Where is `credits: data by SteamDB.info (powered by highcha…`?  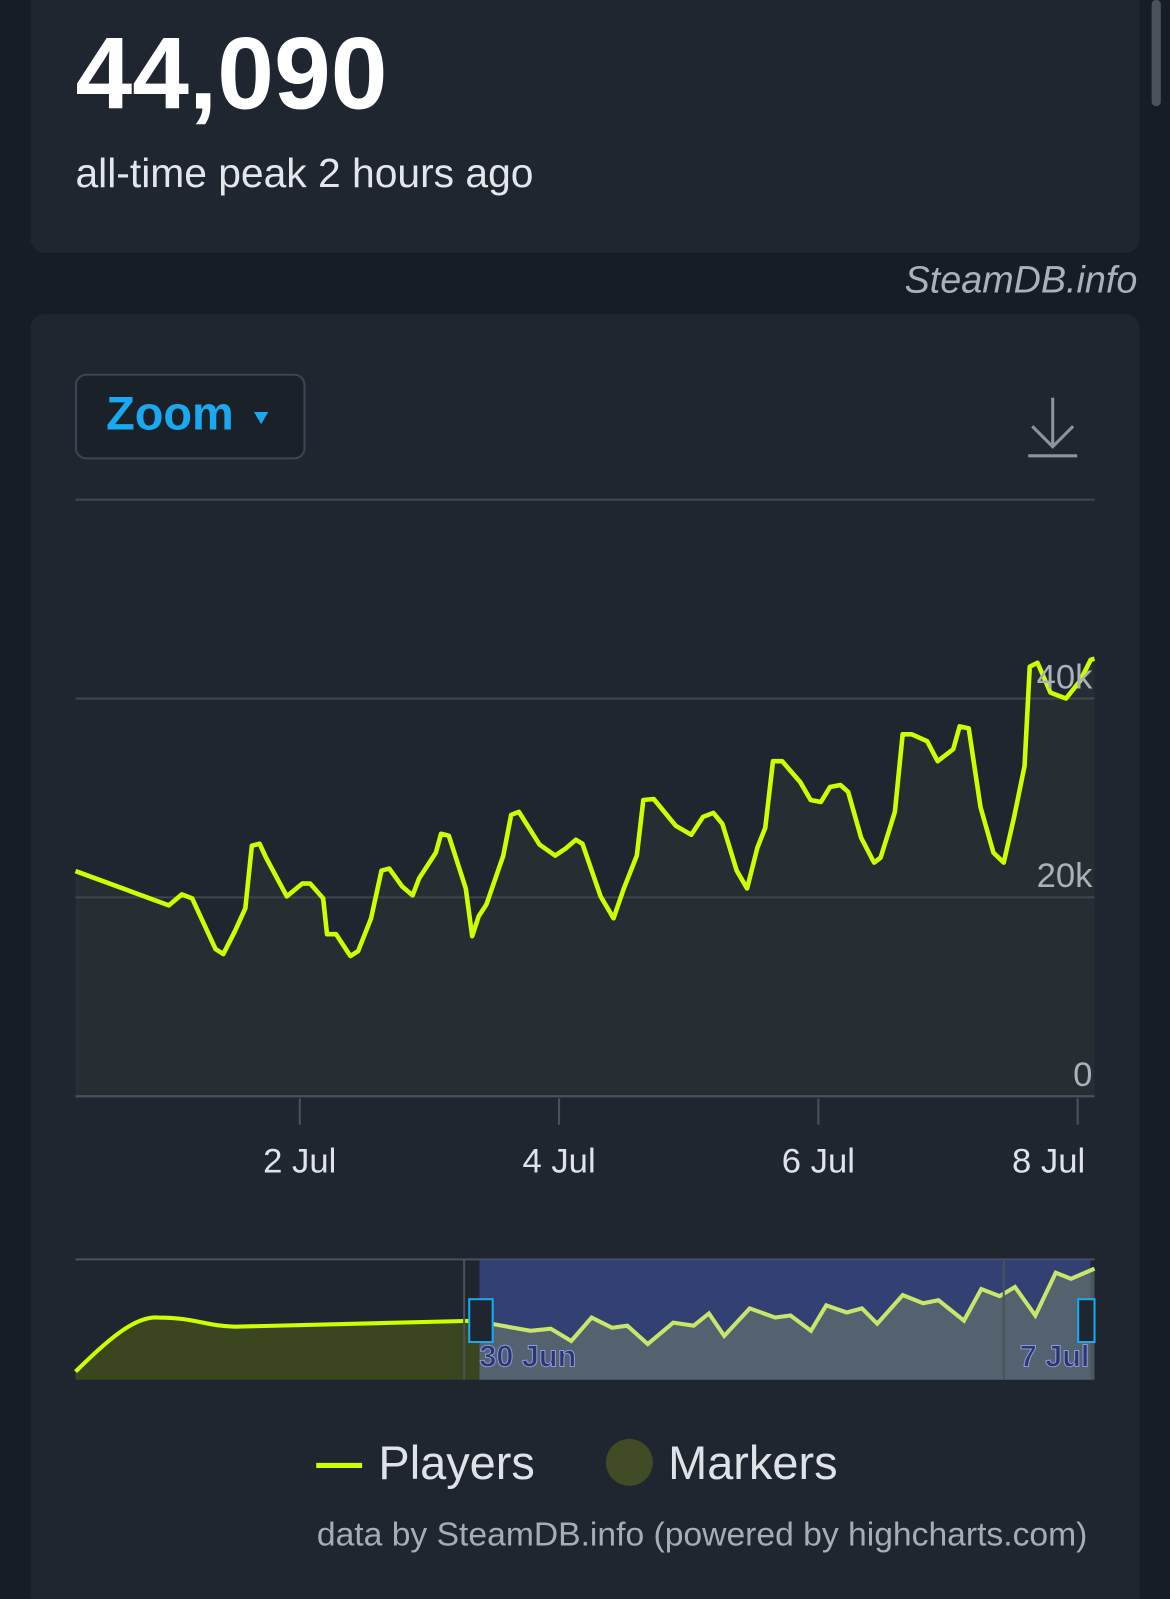
credits: data by SteamDB.info (powered by highcha… is located at coordinates (702, 1535).